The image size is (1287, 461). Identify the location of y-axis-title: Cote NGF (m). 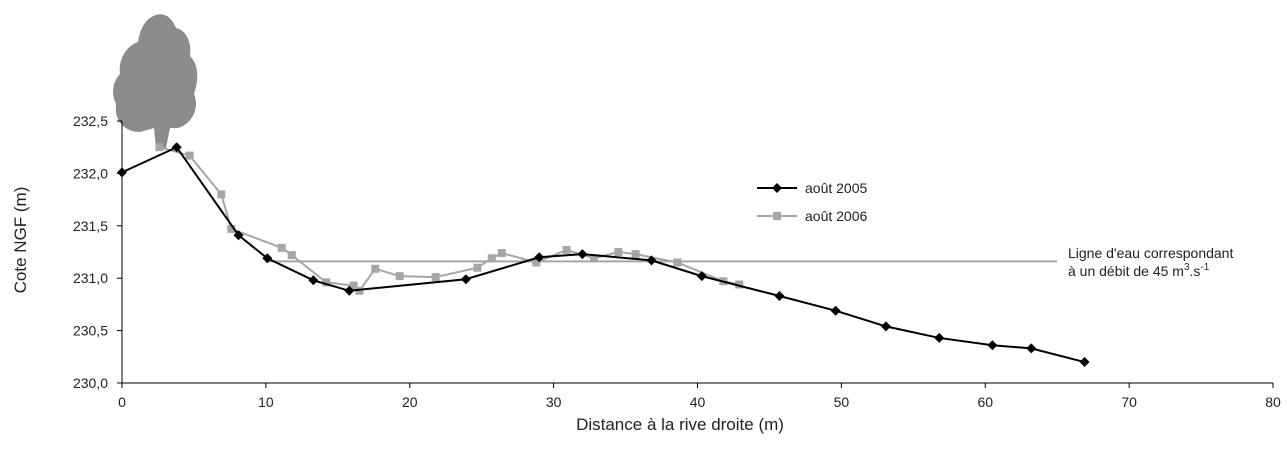
(20, 240).